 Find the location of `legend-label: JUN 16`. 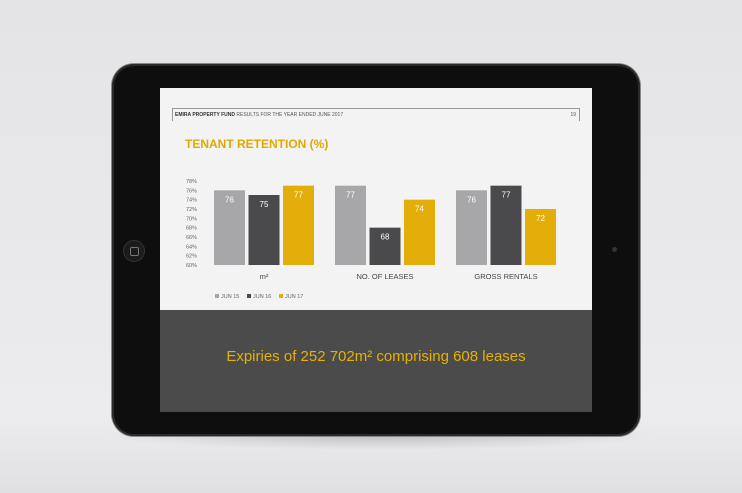

legend-label: JUN 16 is located at coordinates (262, 297).